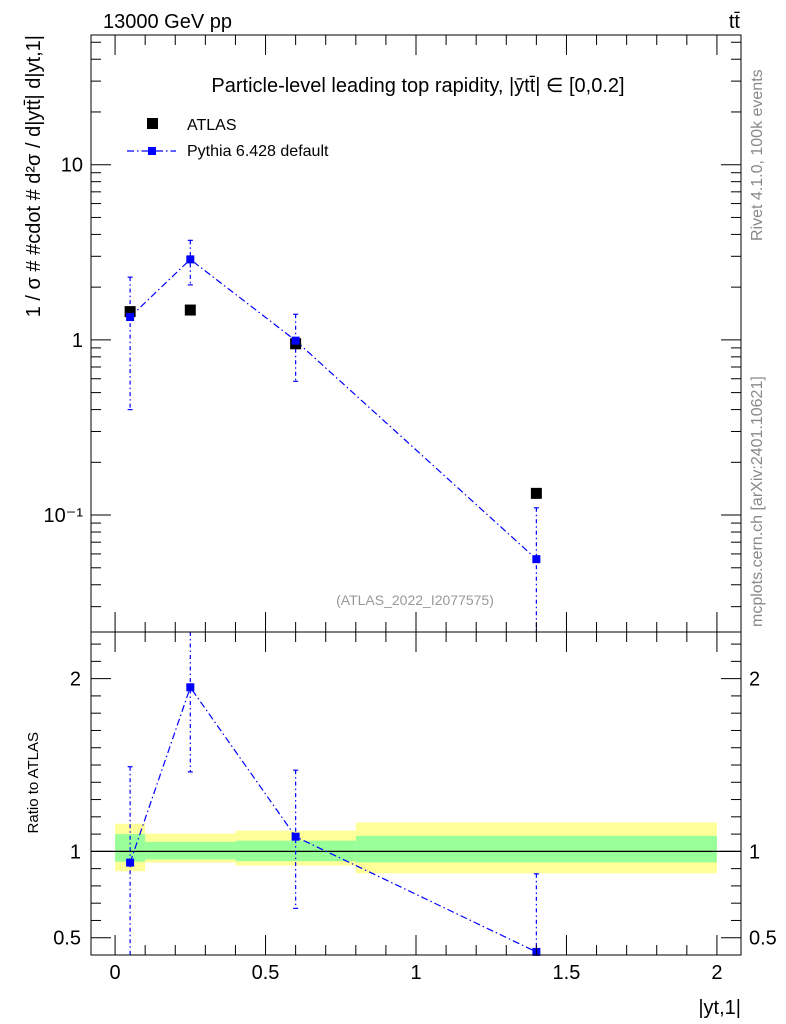 The width and height of the screenshot is (786, 1024). Describe the element at coordinates (115, 973) in the screenshot. I see `x-tick-label: 0` at that location.